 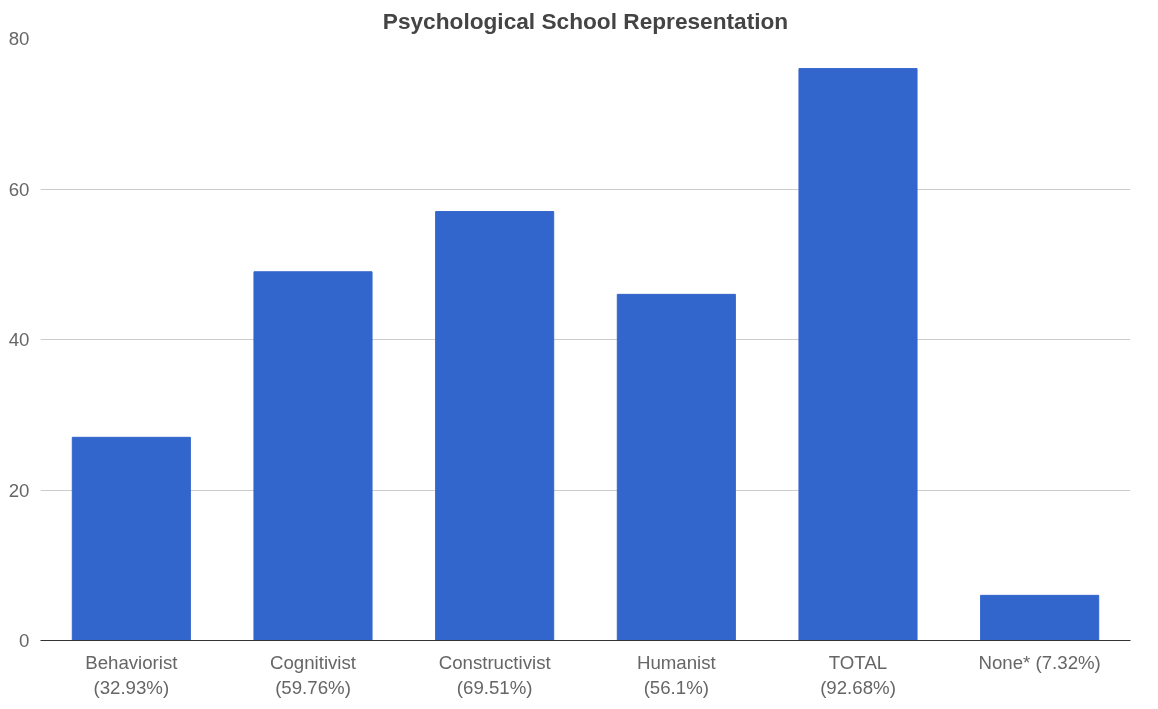 What do you see at coordinates (19, 38) in the screenshot?
I see `y-tick-label: 80` at bounding box center [19, 38].